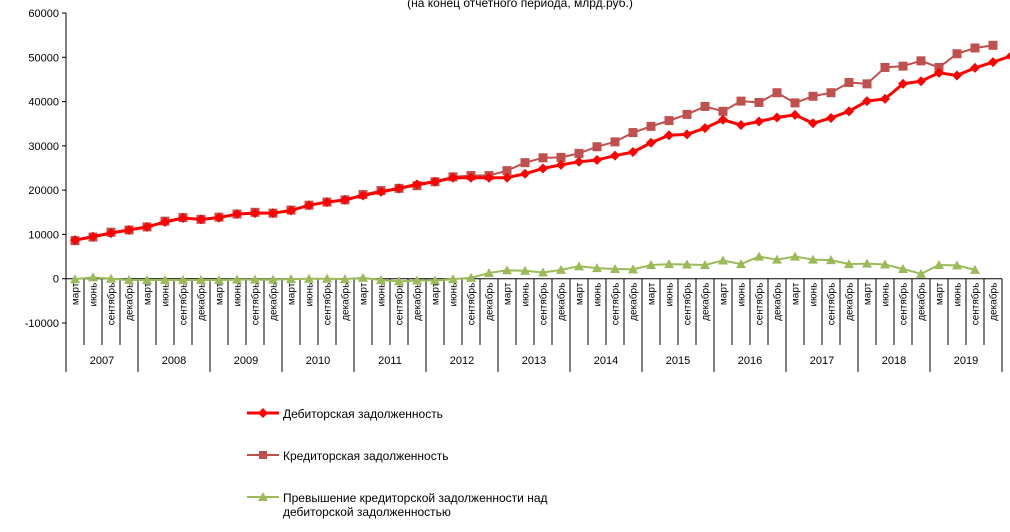 This screenshot has height=532, width=1010. What do you see at coordinates (43, 147) in the screenshot?
I see `y-tick-label: 30000` at bounding box center [43, 147].